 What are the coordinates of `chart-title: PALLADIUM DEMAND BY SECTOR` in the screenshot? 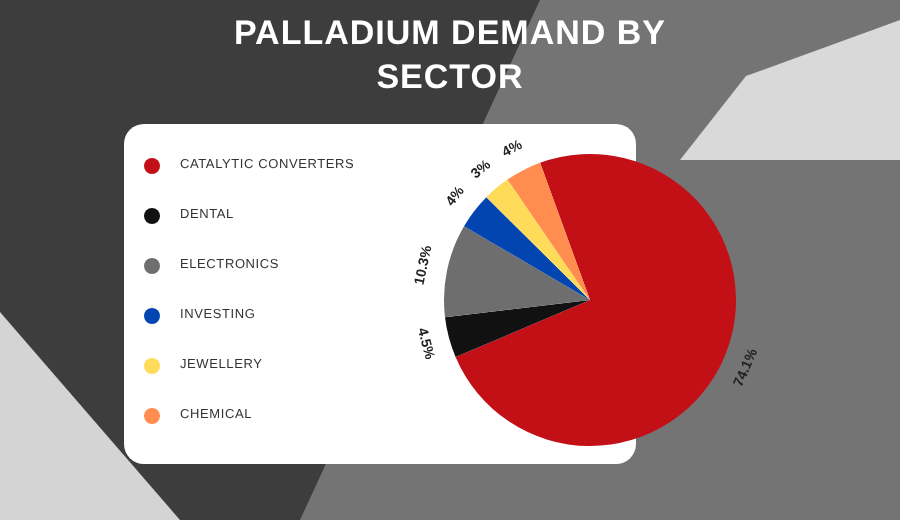 It's located at (449, 56).